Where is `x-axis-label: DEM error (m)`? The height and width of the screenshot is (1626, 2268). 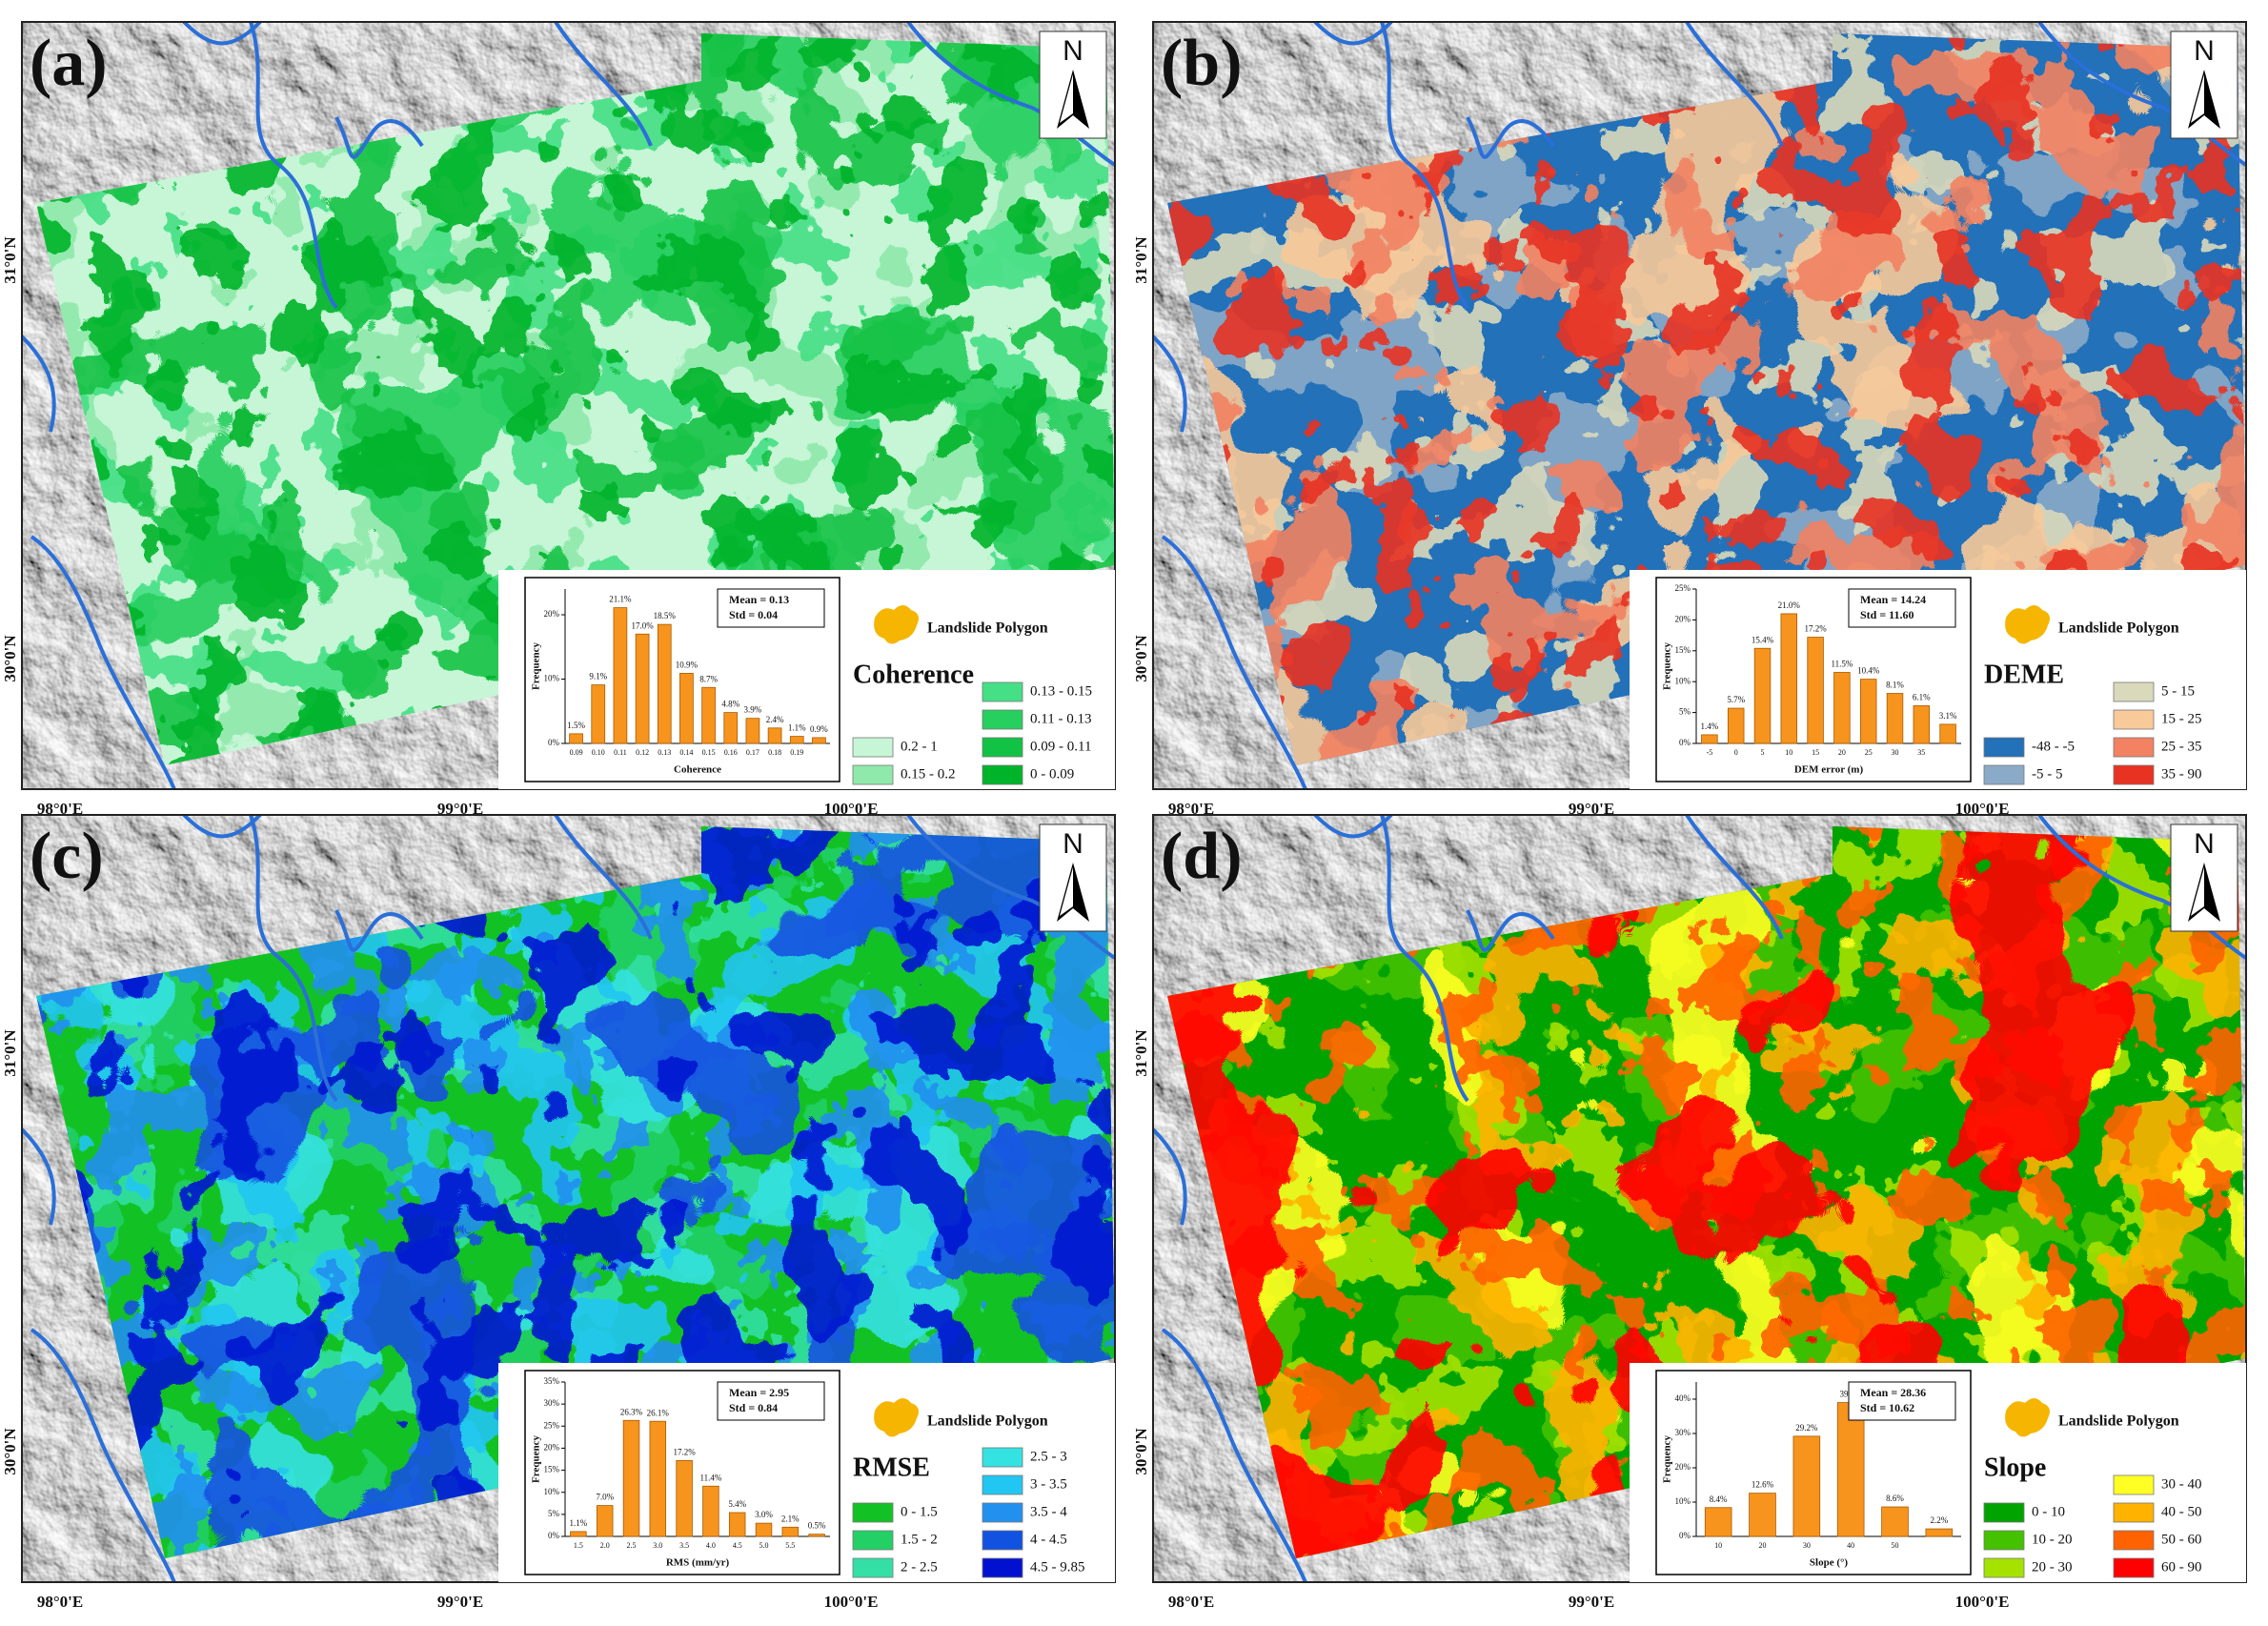
x-axis-label: DEM error (m) is located at coordinates (1829, 770).